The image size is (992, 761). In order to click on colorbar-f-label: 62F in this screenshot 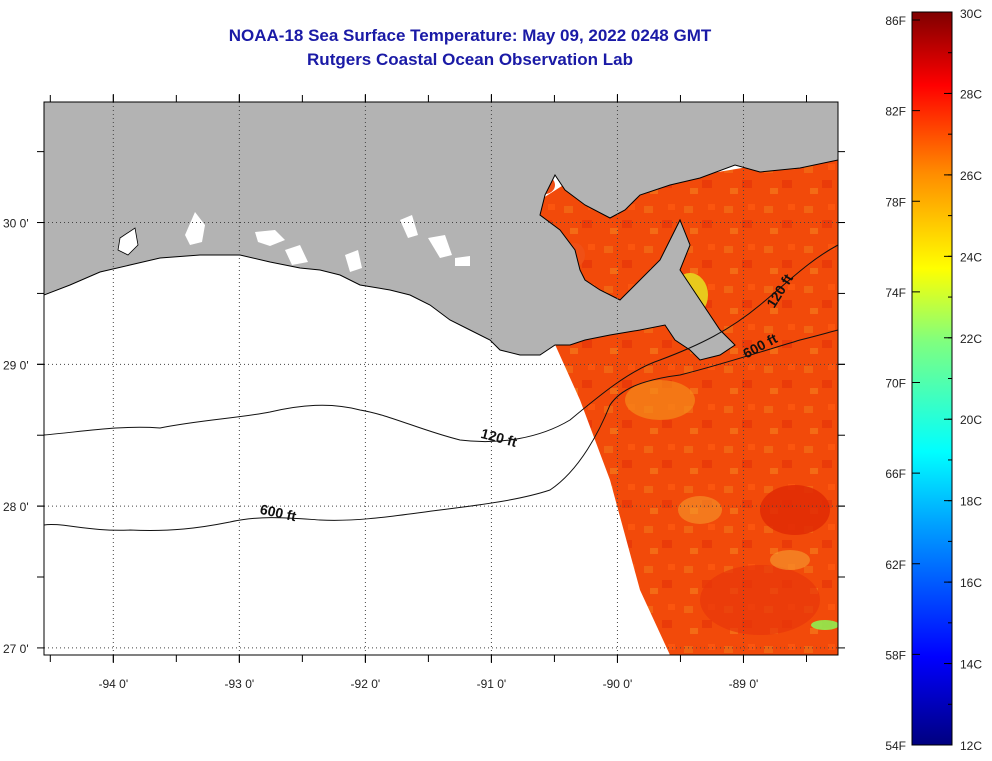, I will do `click(895, 565)`.